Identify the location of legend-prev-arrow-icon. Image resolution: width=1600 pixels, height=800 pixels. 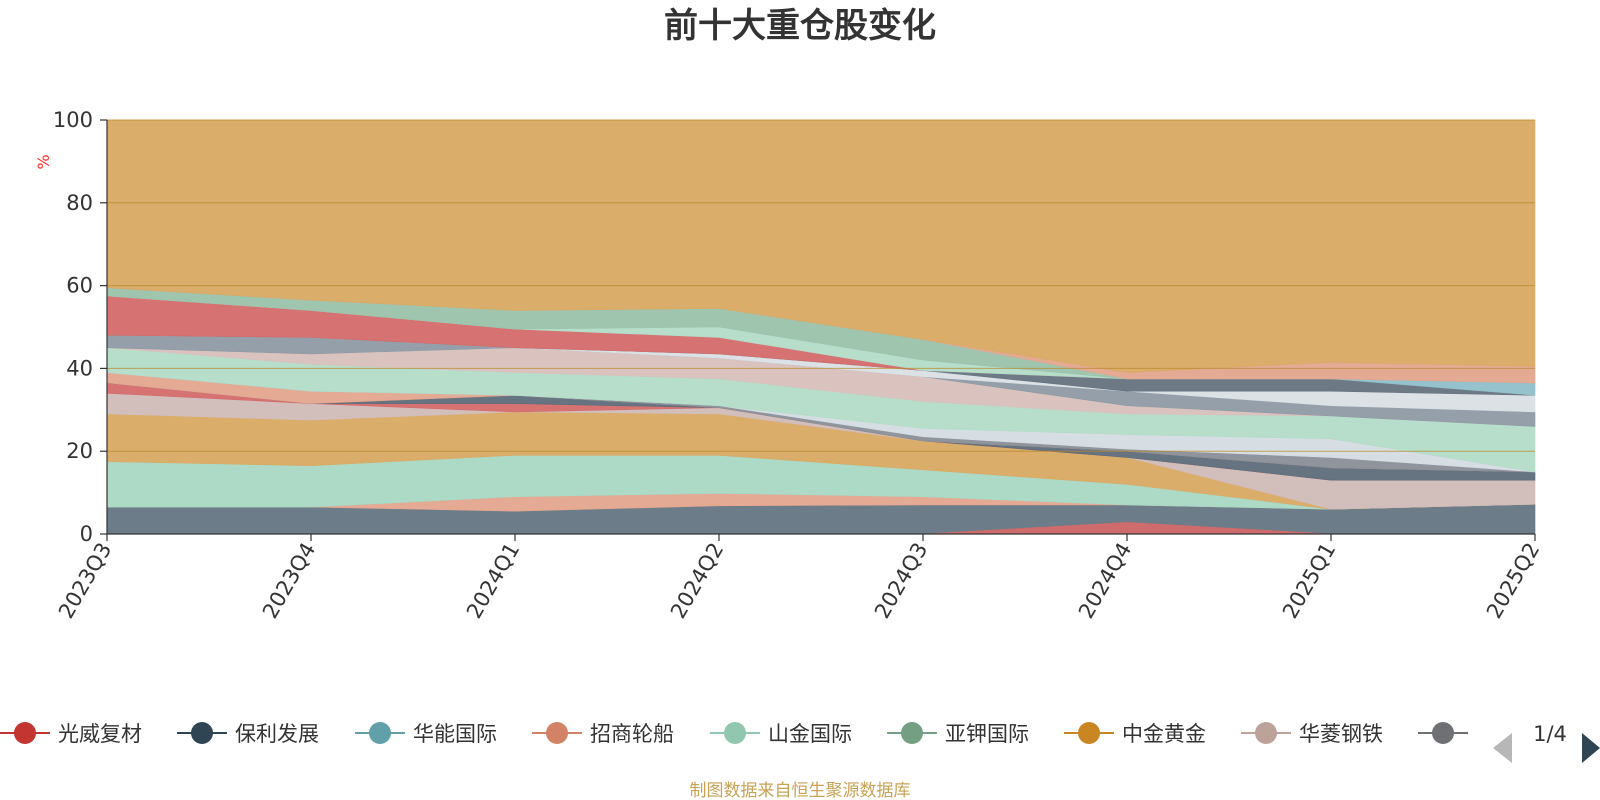
(1502, 748).